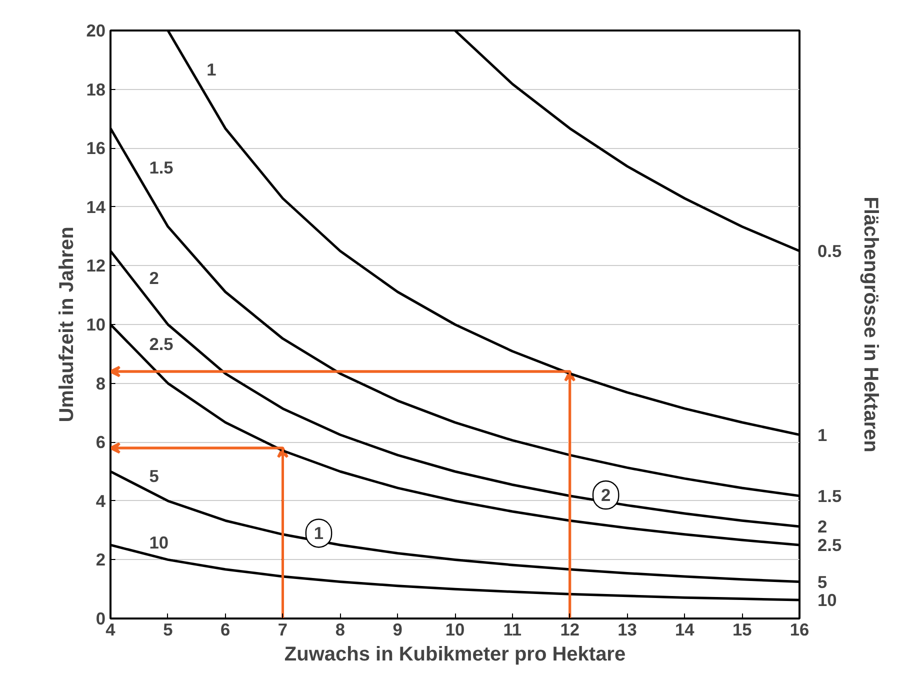 The height and width of the screenshot is (698, 919). I want to click on y-tick-label: 18, so click(96, 89).